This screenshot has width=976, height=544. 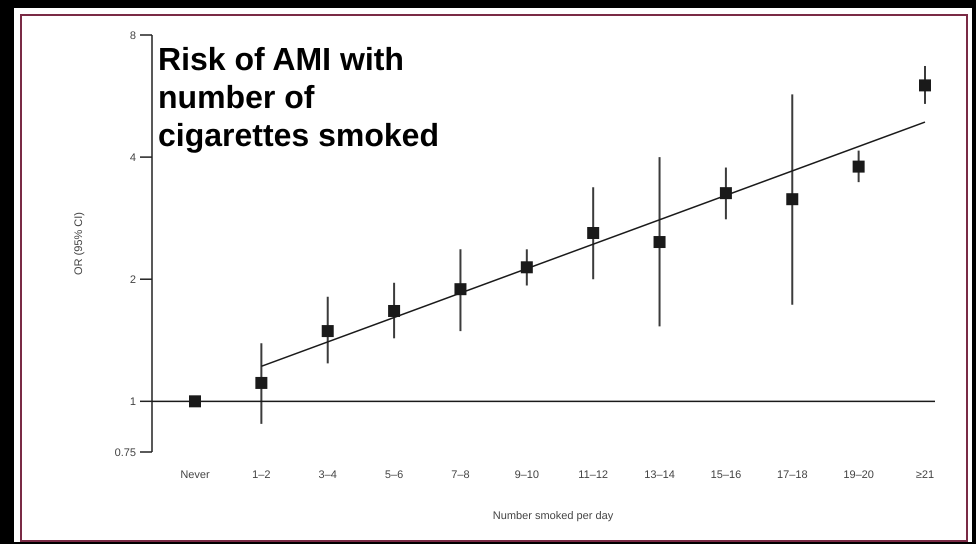 I want to click on x-tick-label: ≥21, so click(x=925, y=475).